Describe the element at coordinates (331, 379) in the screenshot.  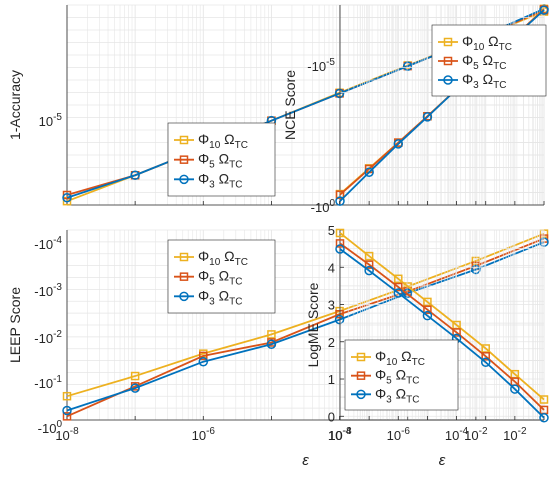
I see `y-tick-label: 1` at that location.